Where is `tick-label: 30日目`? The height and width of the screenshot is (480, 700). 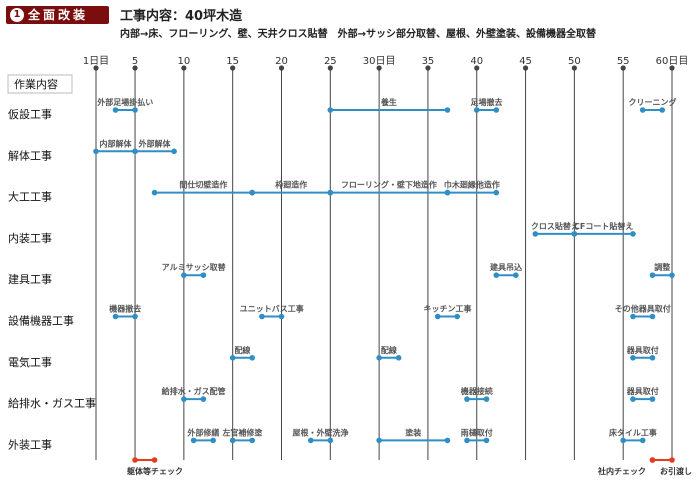
tick-label: 30日目 is located at coordinates (379, 61).